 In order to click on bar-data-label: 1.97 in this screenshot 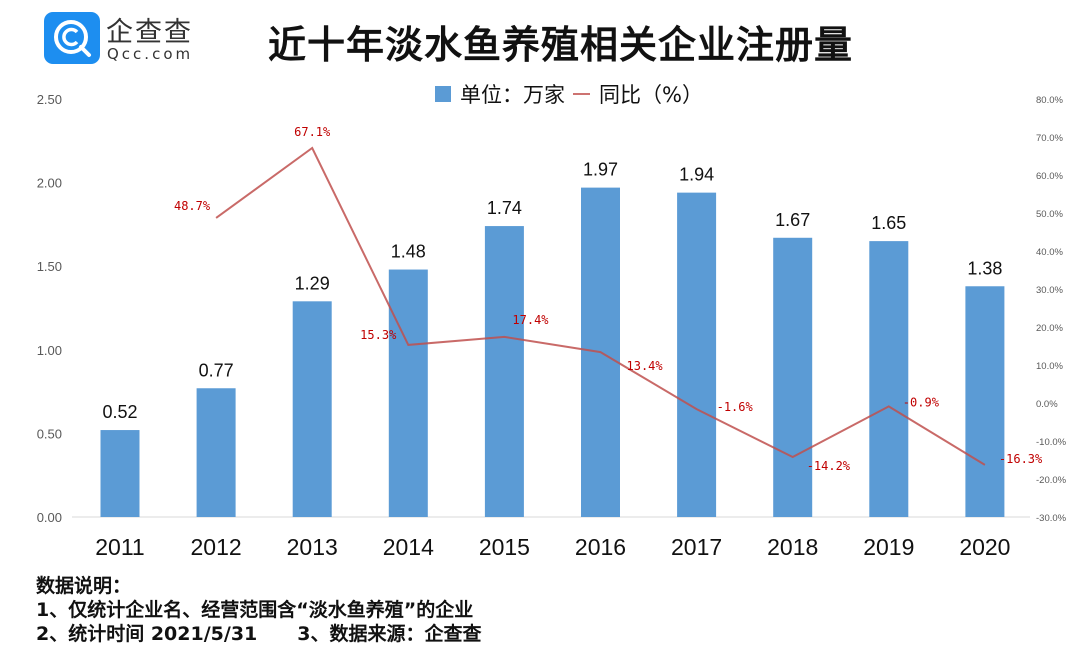, I will do `click(600, 170)`.